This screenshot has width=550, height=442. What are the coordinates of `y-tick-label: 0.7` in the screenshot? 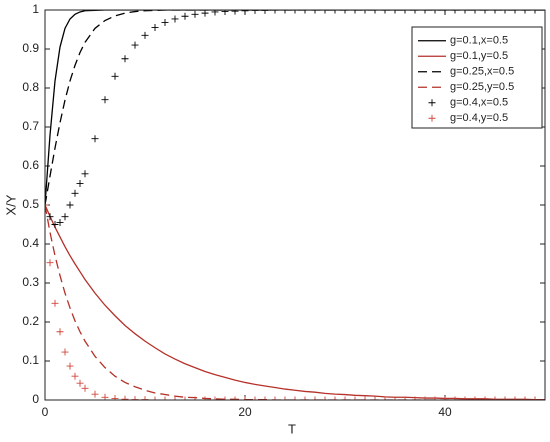 It's located at (30, 126).